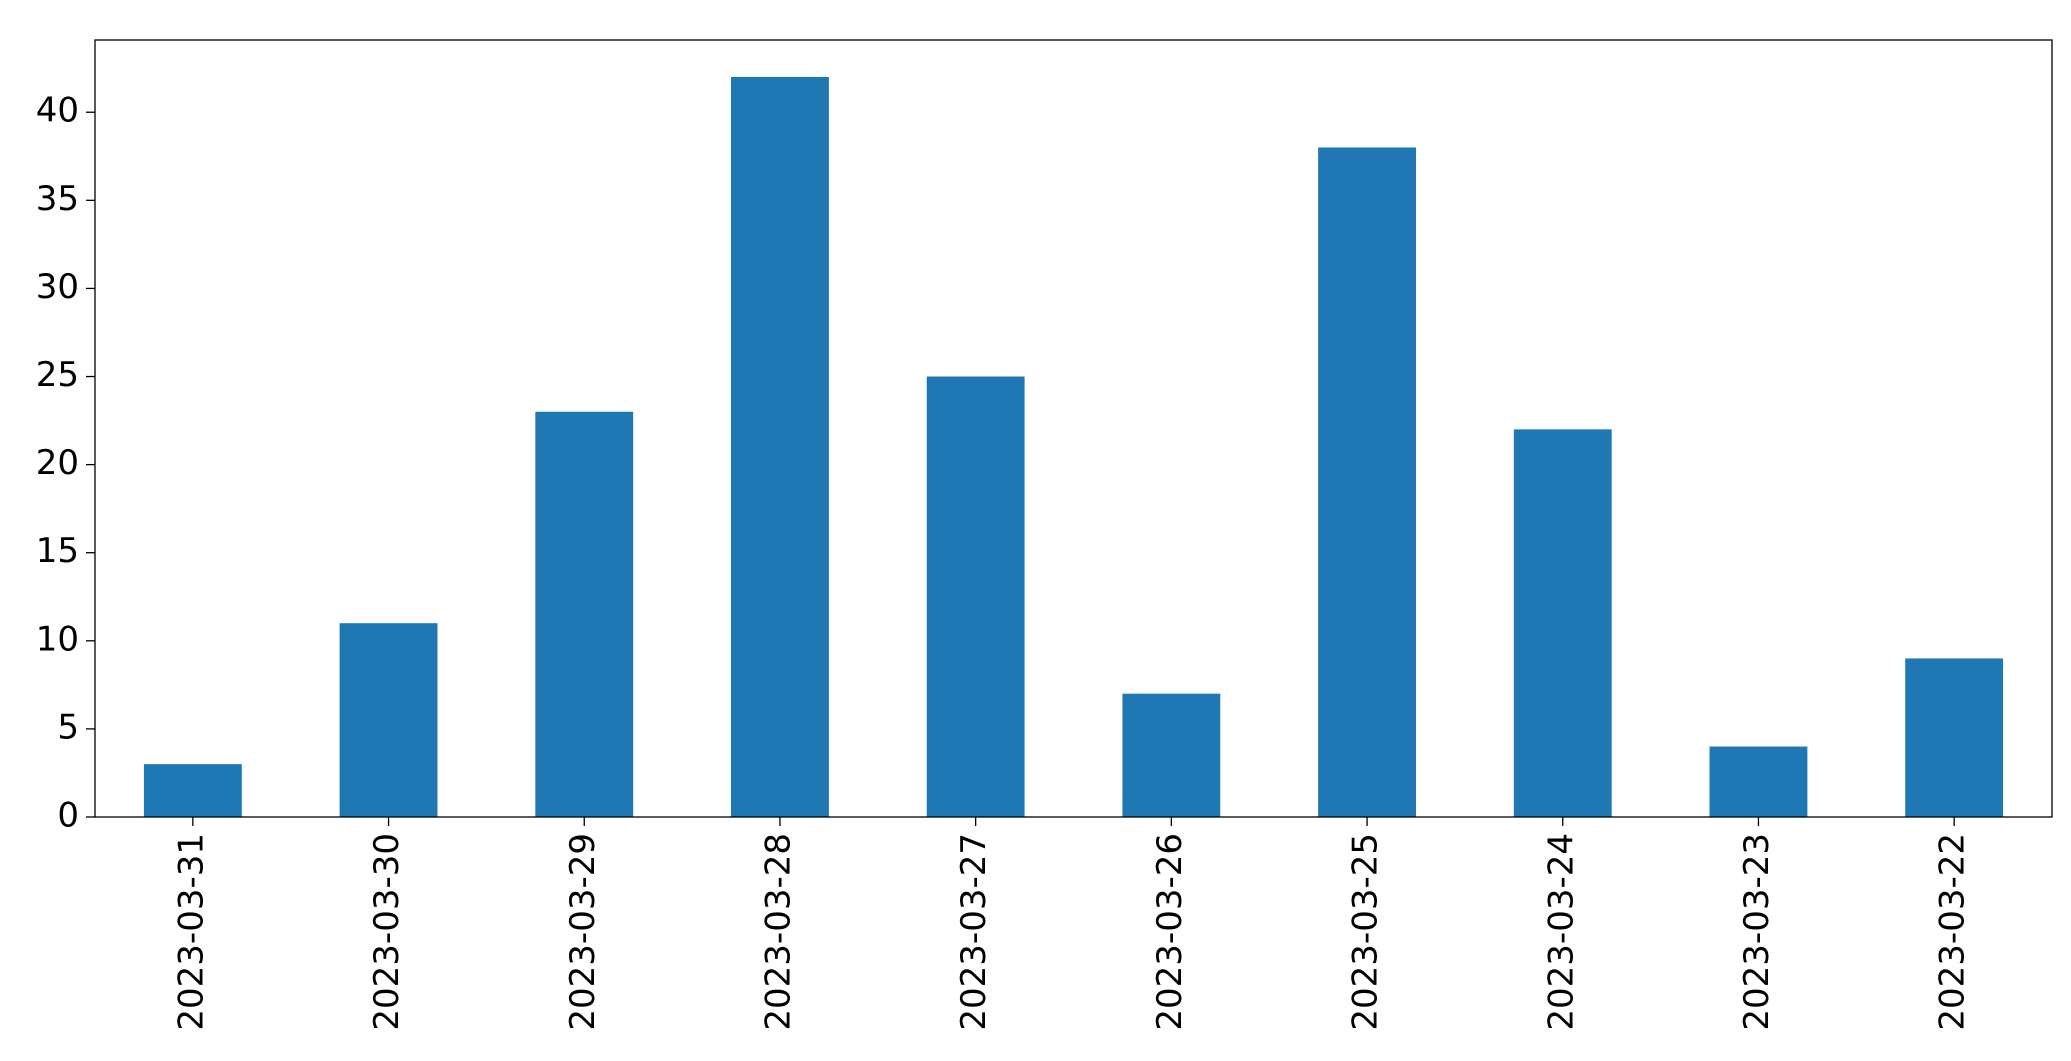 The image size is (2071, 1061). I want to click on y-tick-label: 15, so click(57, 551).